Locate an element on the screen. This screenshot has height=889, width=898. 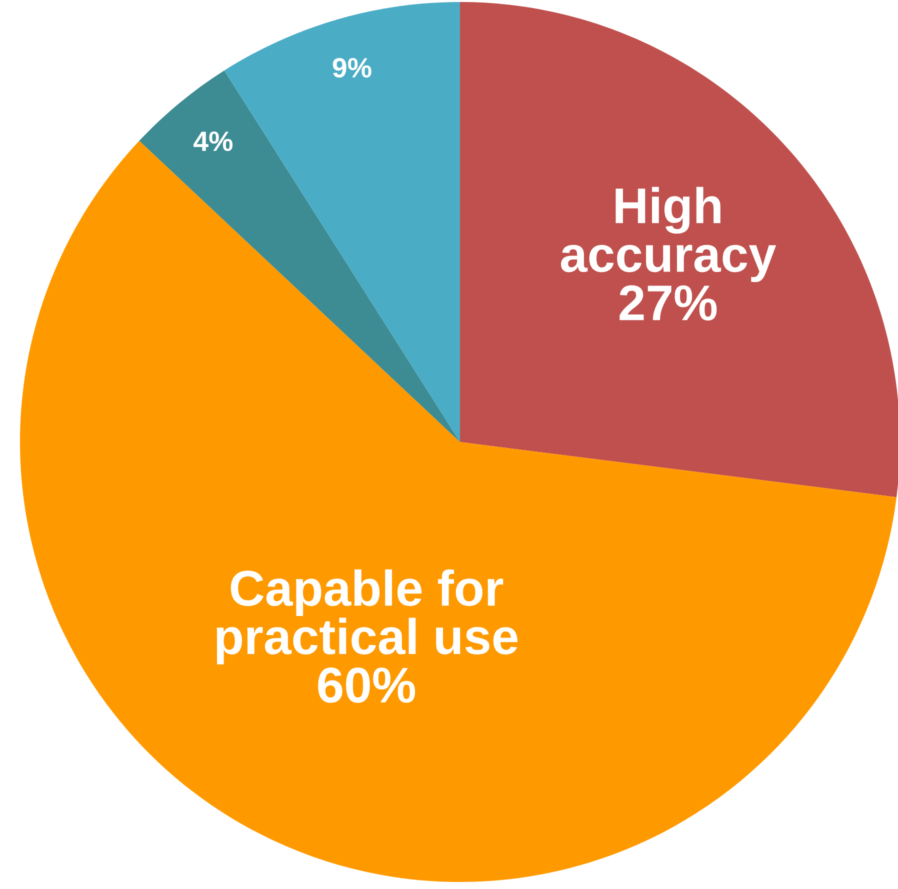
data-label: 9% is located at coordinates (352, 68).